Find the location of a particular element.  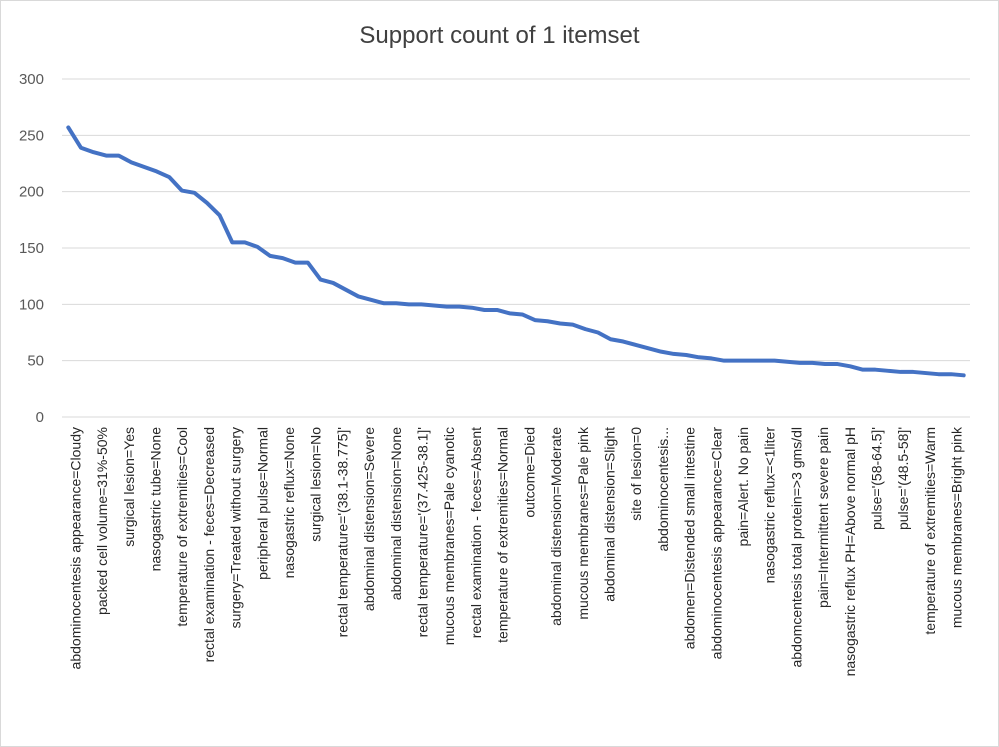

y-tick-label: 200 is located at coordinates (31, 192).